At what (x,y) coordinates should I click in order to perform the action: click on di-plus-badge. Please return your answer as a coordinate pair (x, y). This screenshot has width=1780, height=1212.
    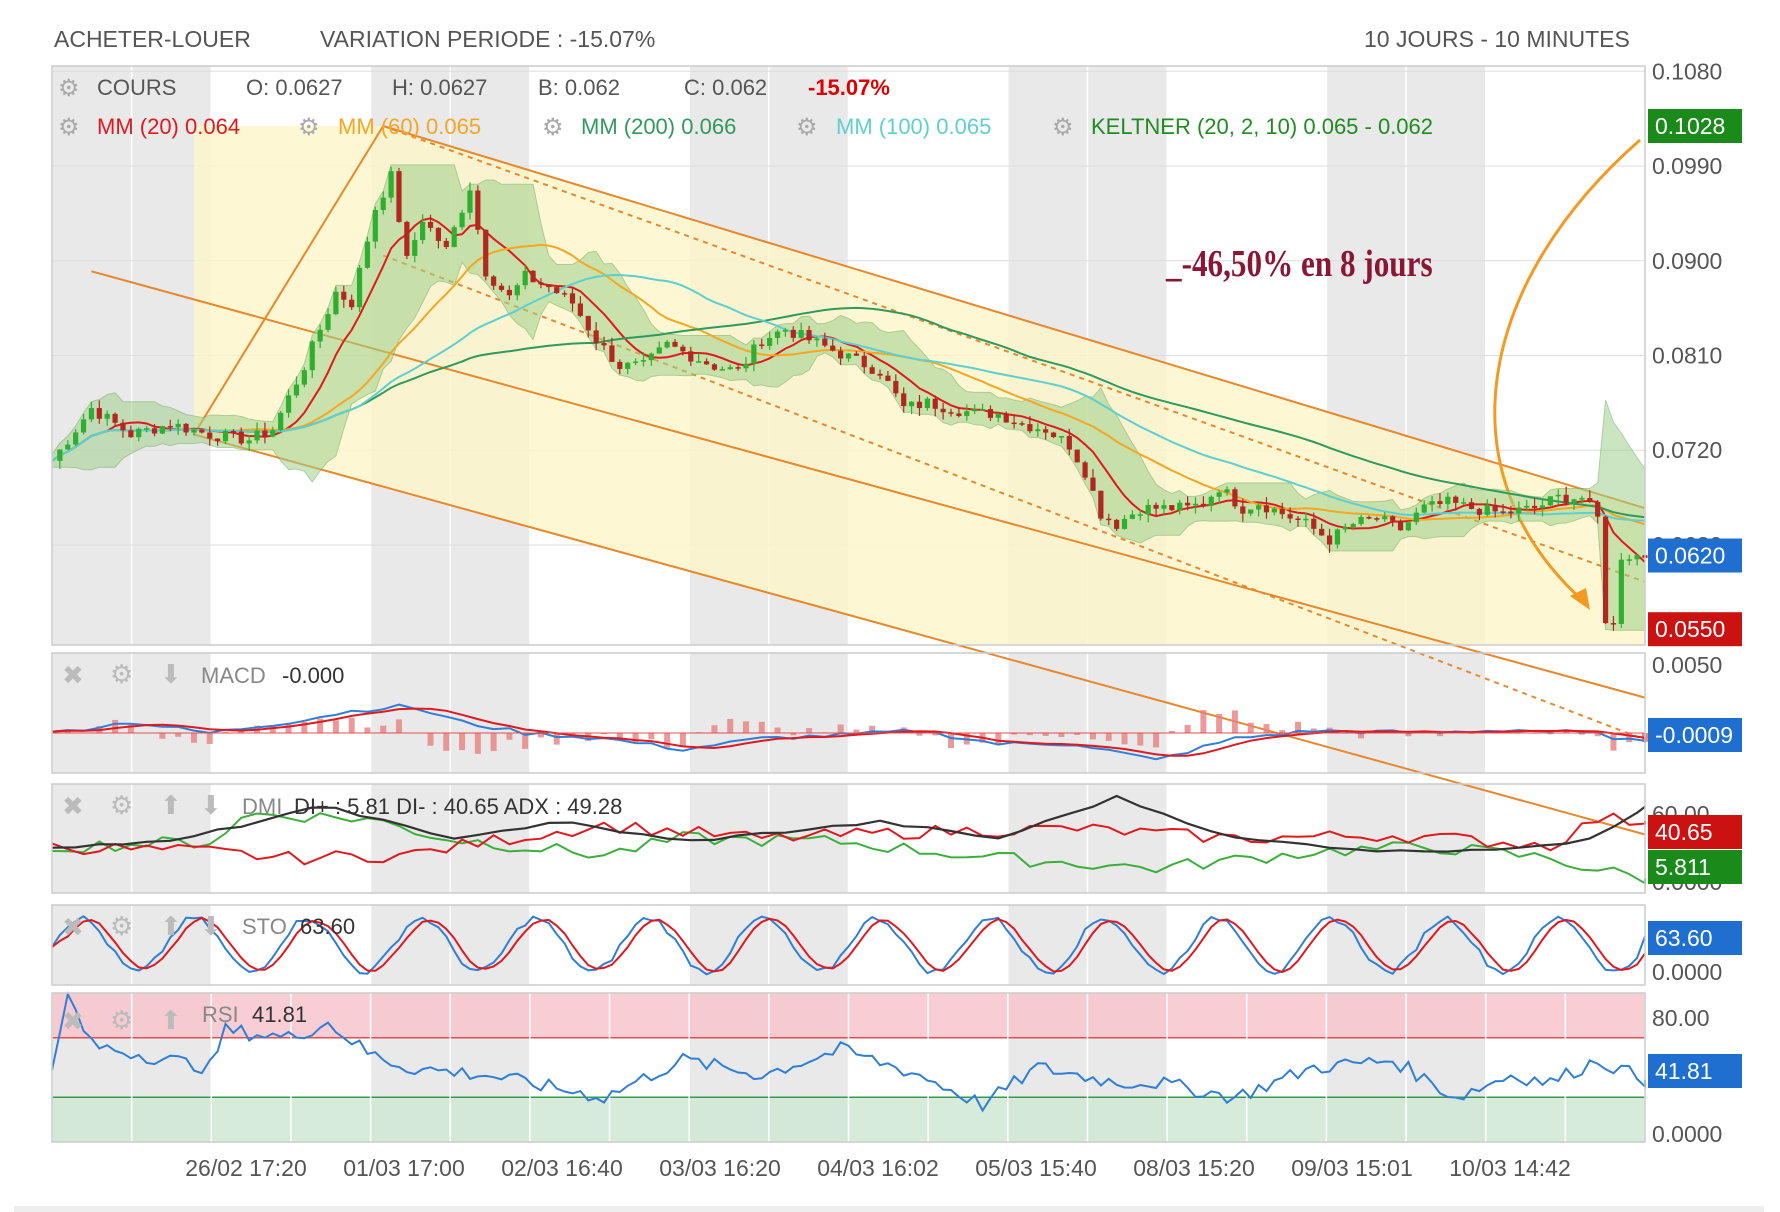
    Looking at the image, I should click on (1695, 867).